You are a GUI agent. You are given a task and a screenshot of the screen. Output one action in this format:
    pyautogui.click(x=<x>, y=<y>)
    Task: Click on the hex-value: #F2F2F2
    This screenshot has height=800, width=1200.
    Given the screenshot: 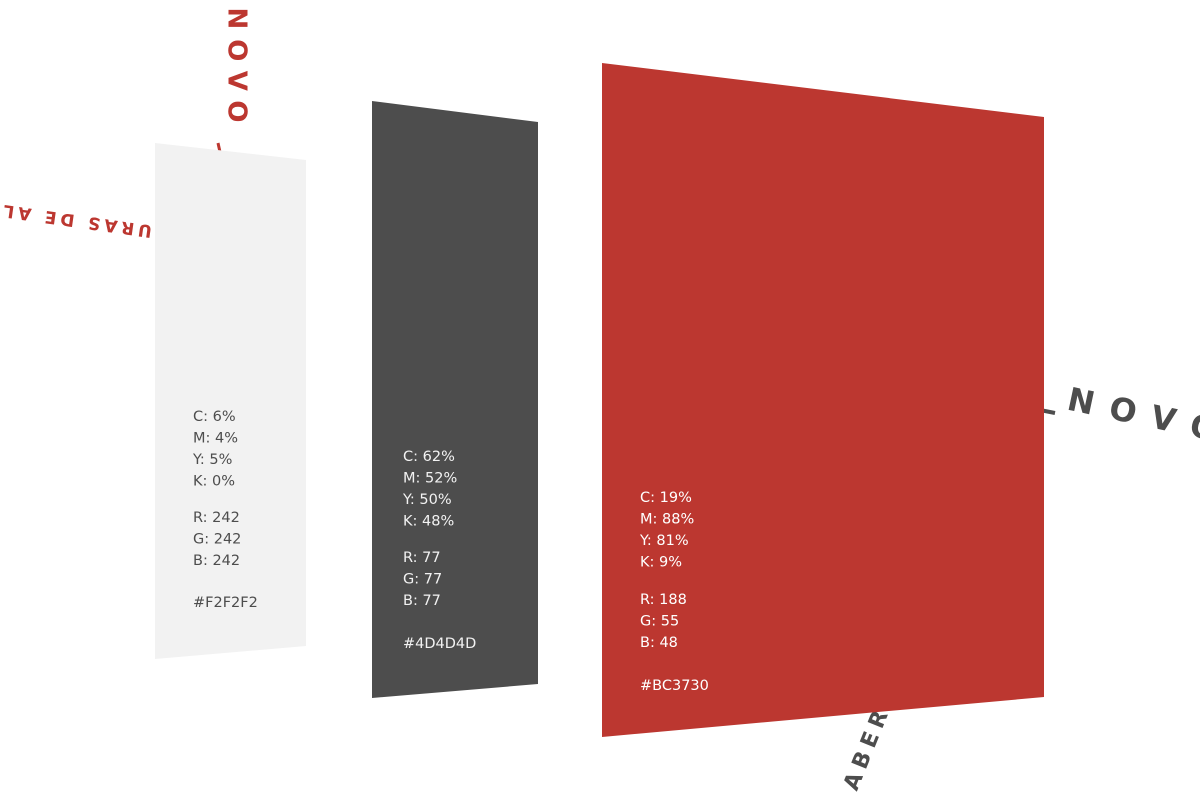 What is the action you would take?
    pyautogui.click(x=225, y=603)
    